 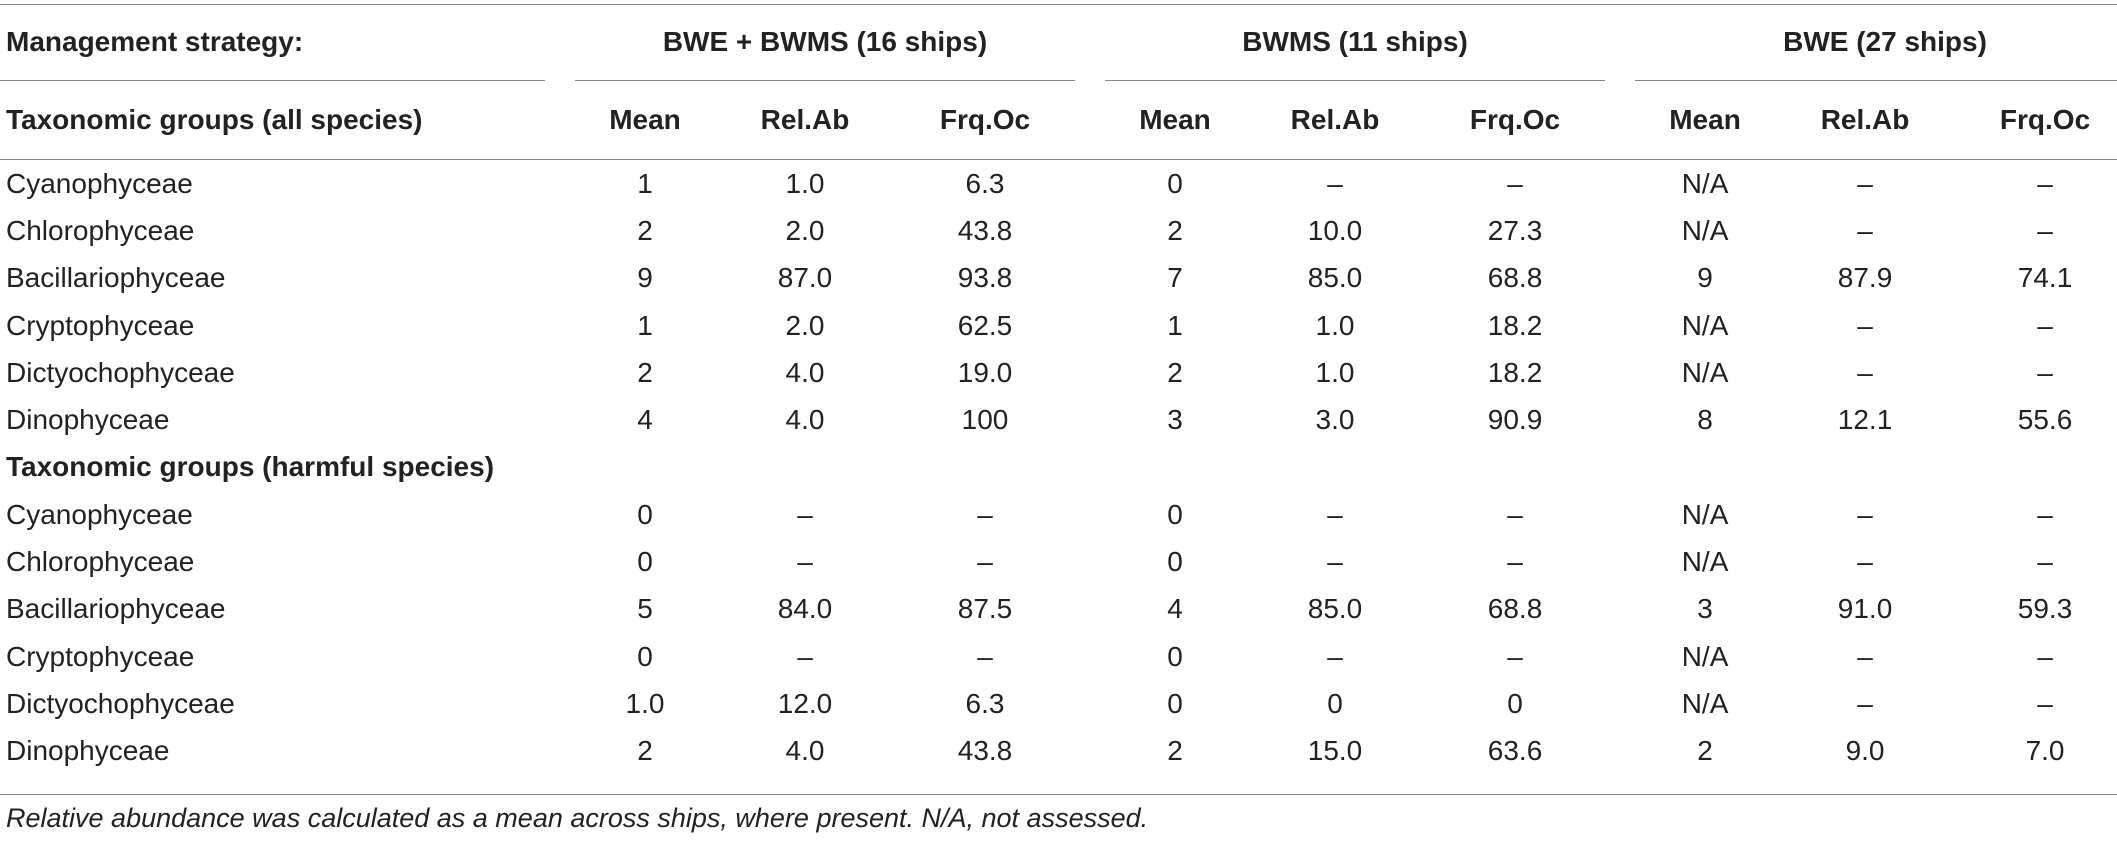 I want to click on cell-rel-ab: 10.0, so click(x=1335, y=230).